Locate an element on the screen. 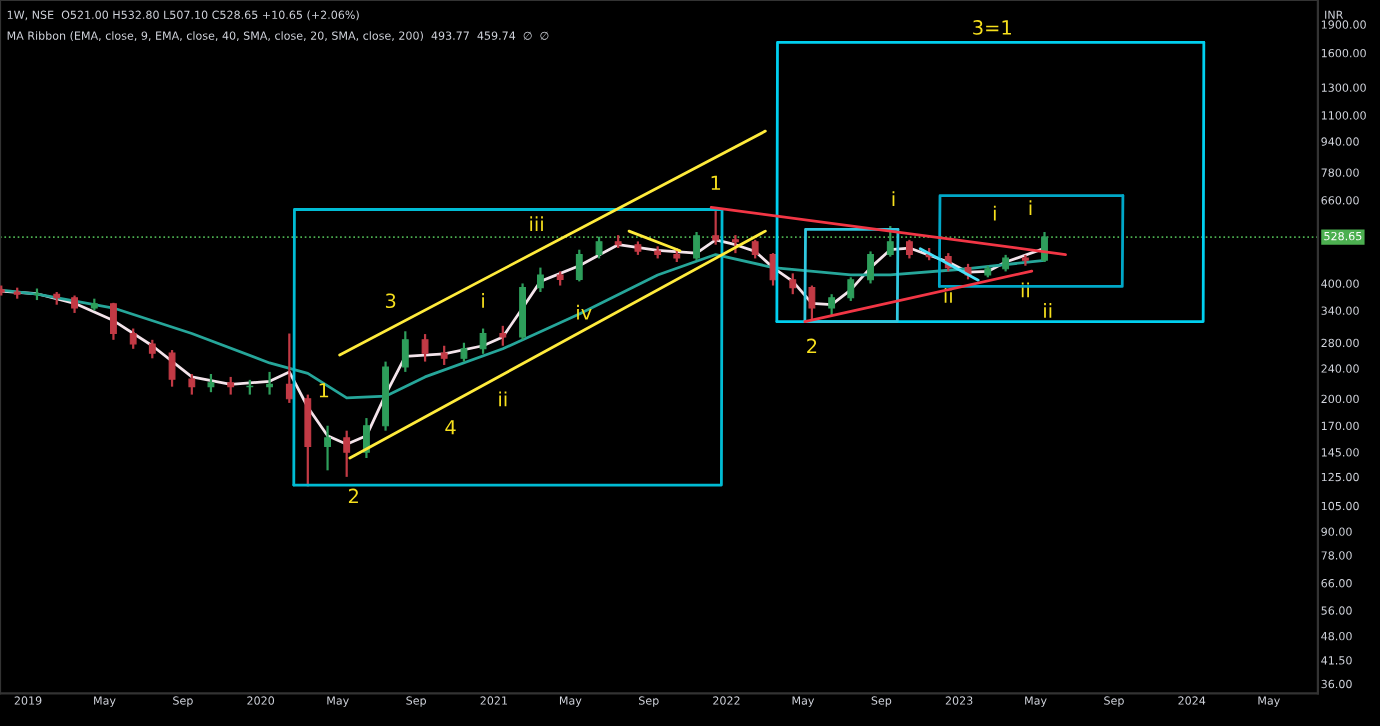 The width and height of the screenshot is (1380, 726). annotation: 4 is located at coordinates (450, 427).